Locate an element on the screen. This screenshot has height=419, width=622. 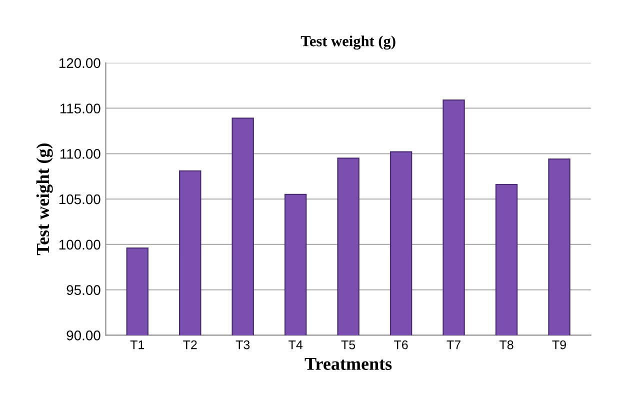
x-tick-label: T8 is located at coordinates (507, 345).